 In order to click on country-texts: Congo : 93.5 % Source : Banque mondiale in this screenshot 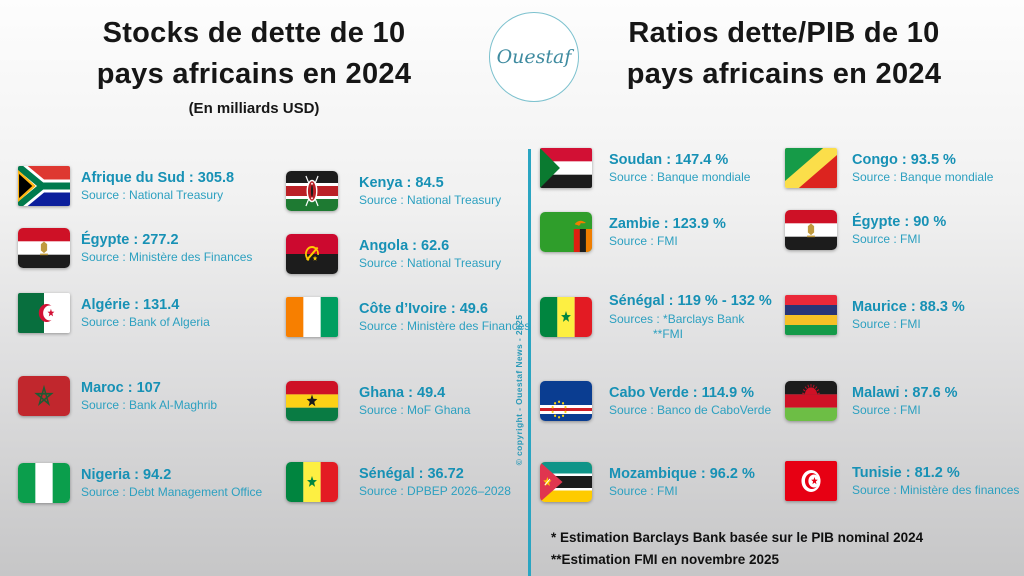, I will do `click(922, 168)`.